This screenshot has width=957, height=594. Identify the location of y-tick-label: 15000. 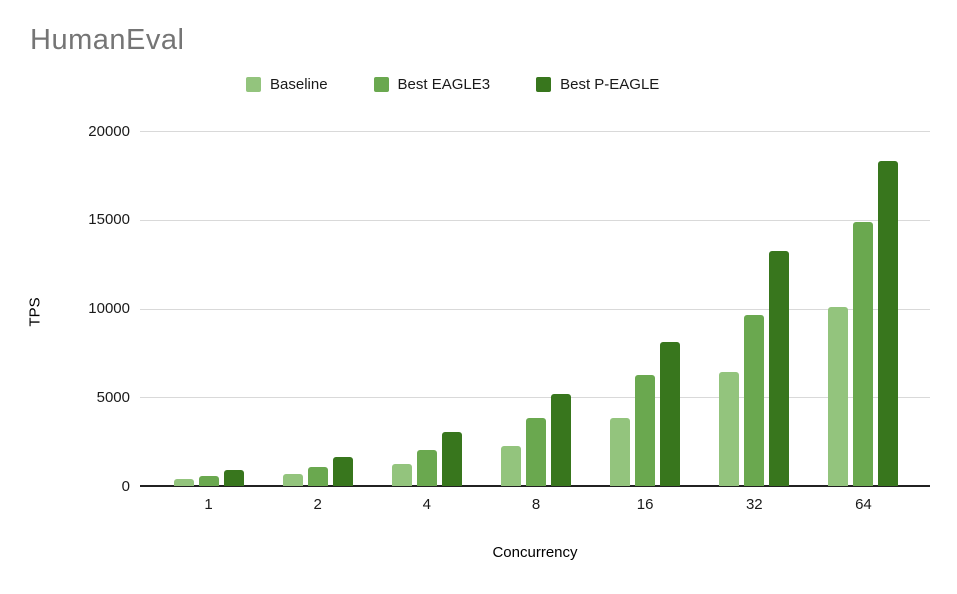
(109, 220).